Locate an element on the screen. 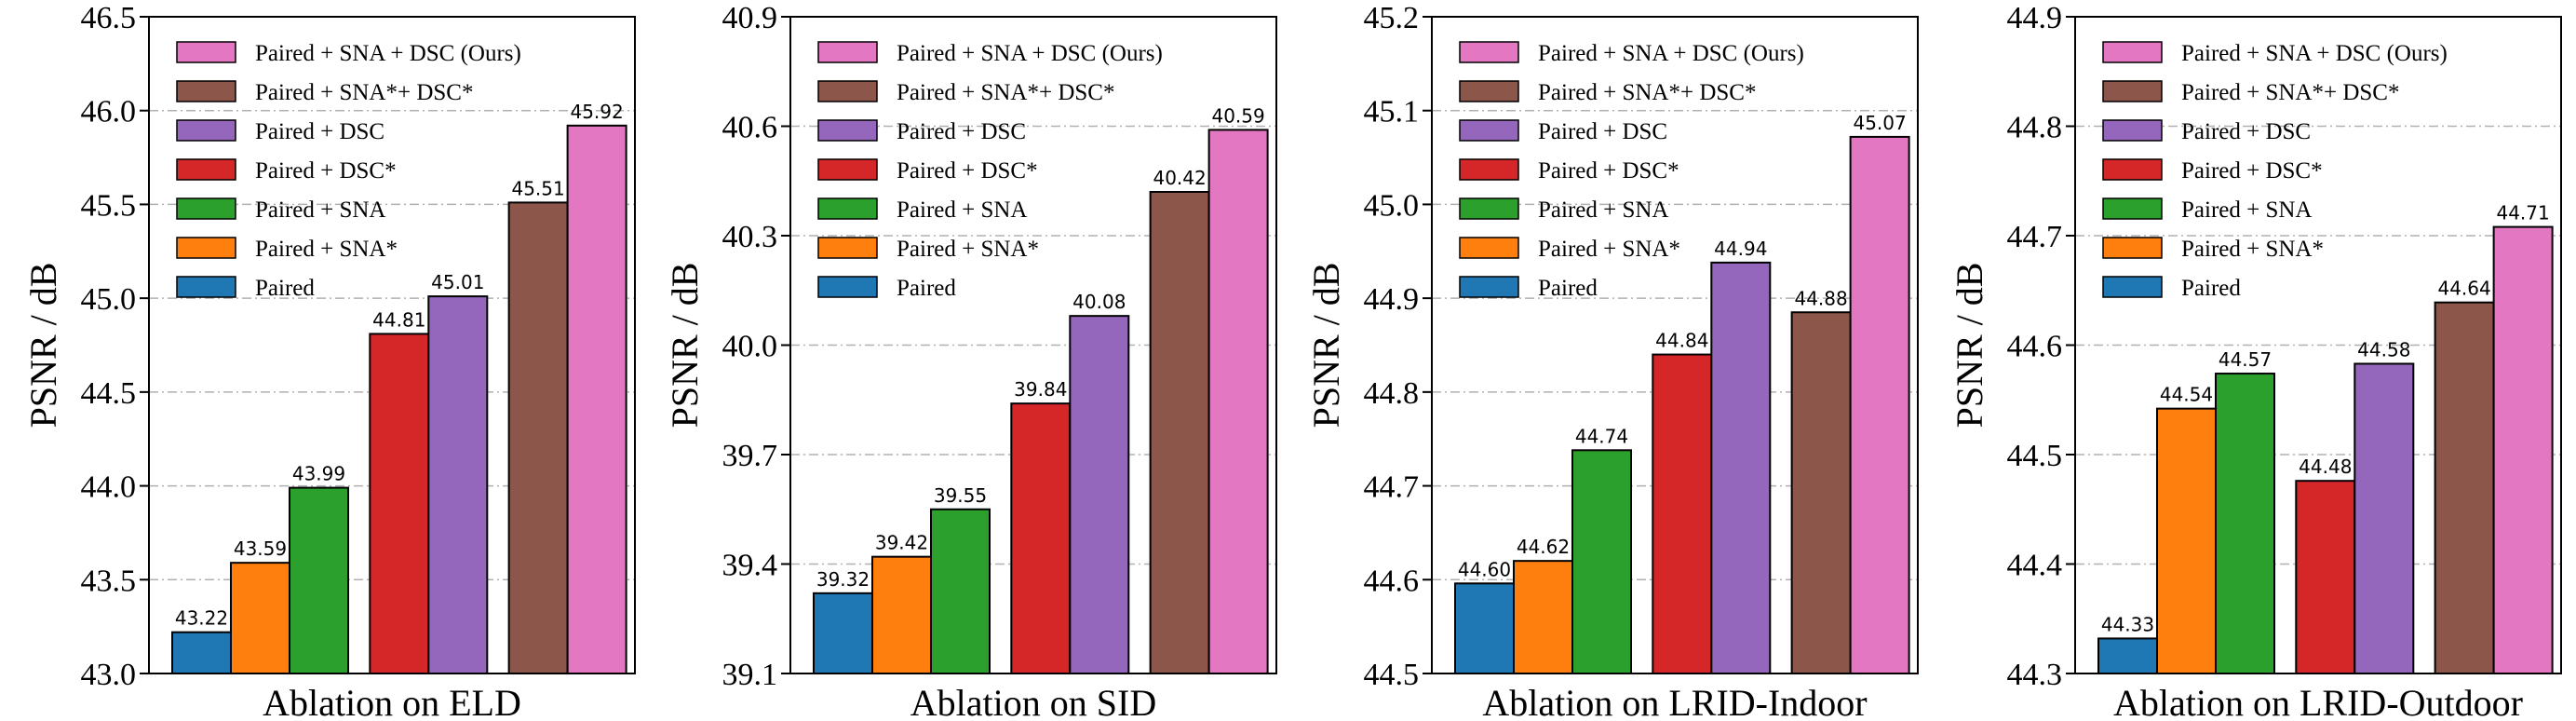 The width and height of the screenshot is (2576, 721). data-label: 44.84 is located at coordinates (1681, 341).